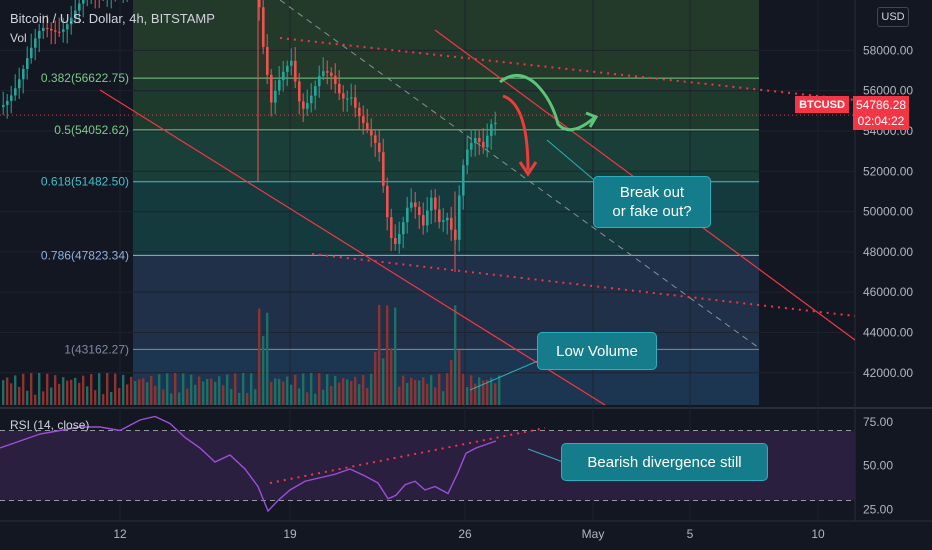  Describe the element at coordinates (888, 252) in the screenshot. I see `price-tick-label: 48000.00` at that location.